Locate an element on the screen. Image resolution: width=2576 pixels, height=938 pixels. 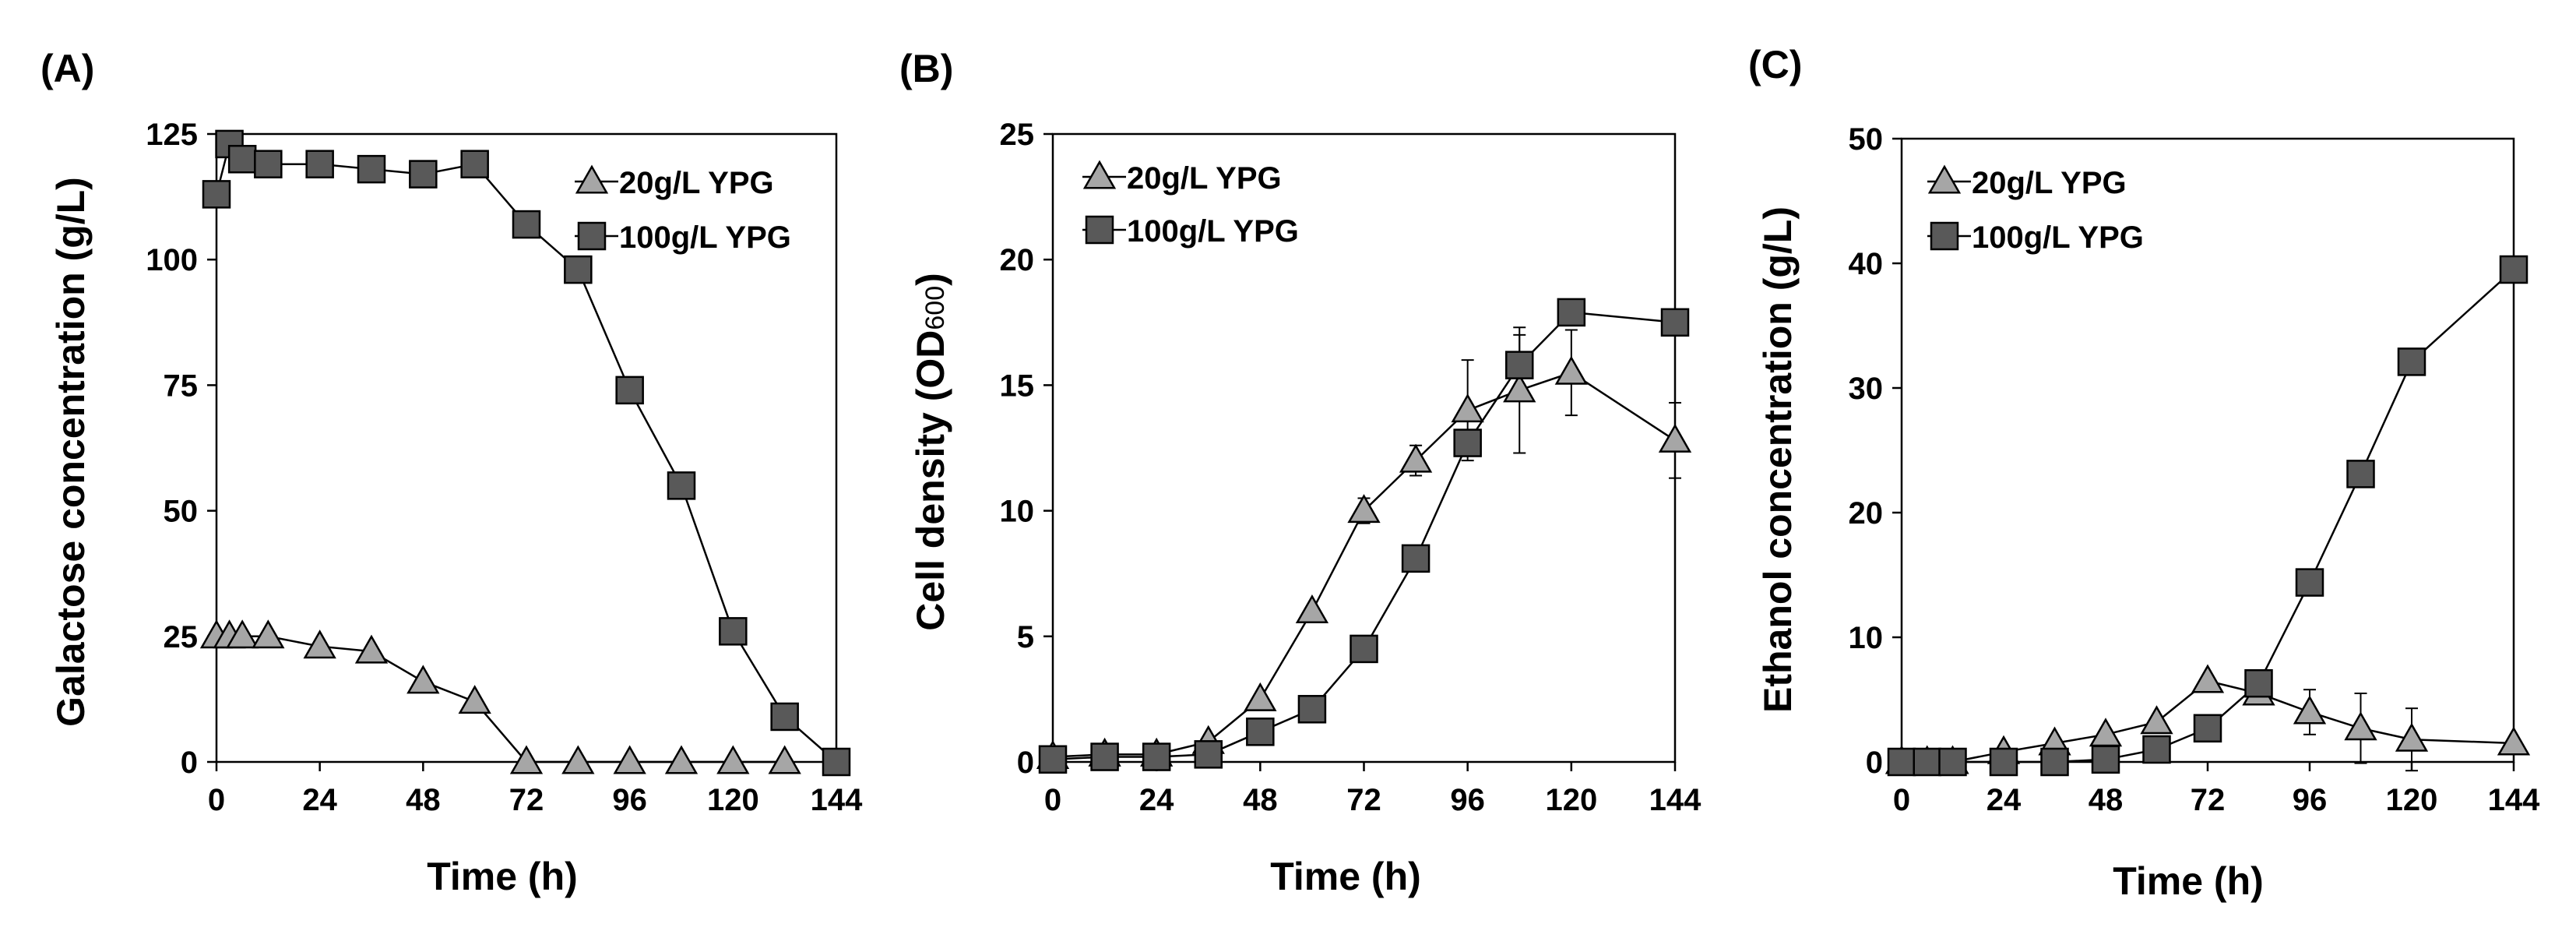
legend-label-triangle-b: 20g/L YPG is located at coordinates (1204, 178).